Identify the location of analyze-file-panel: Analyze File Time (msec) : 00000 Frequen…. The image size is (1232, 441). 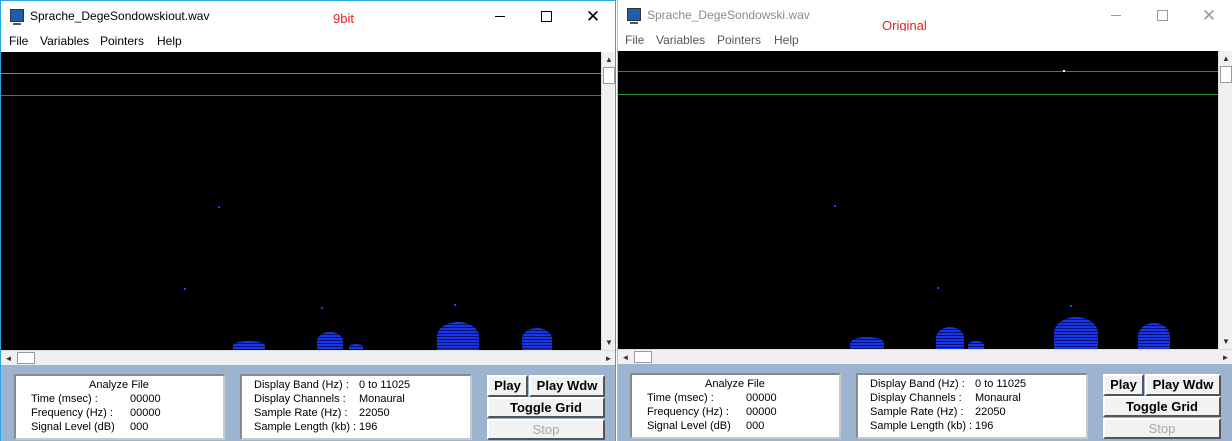
(119, 407).